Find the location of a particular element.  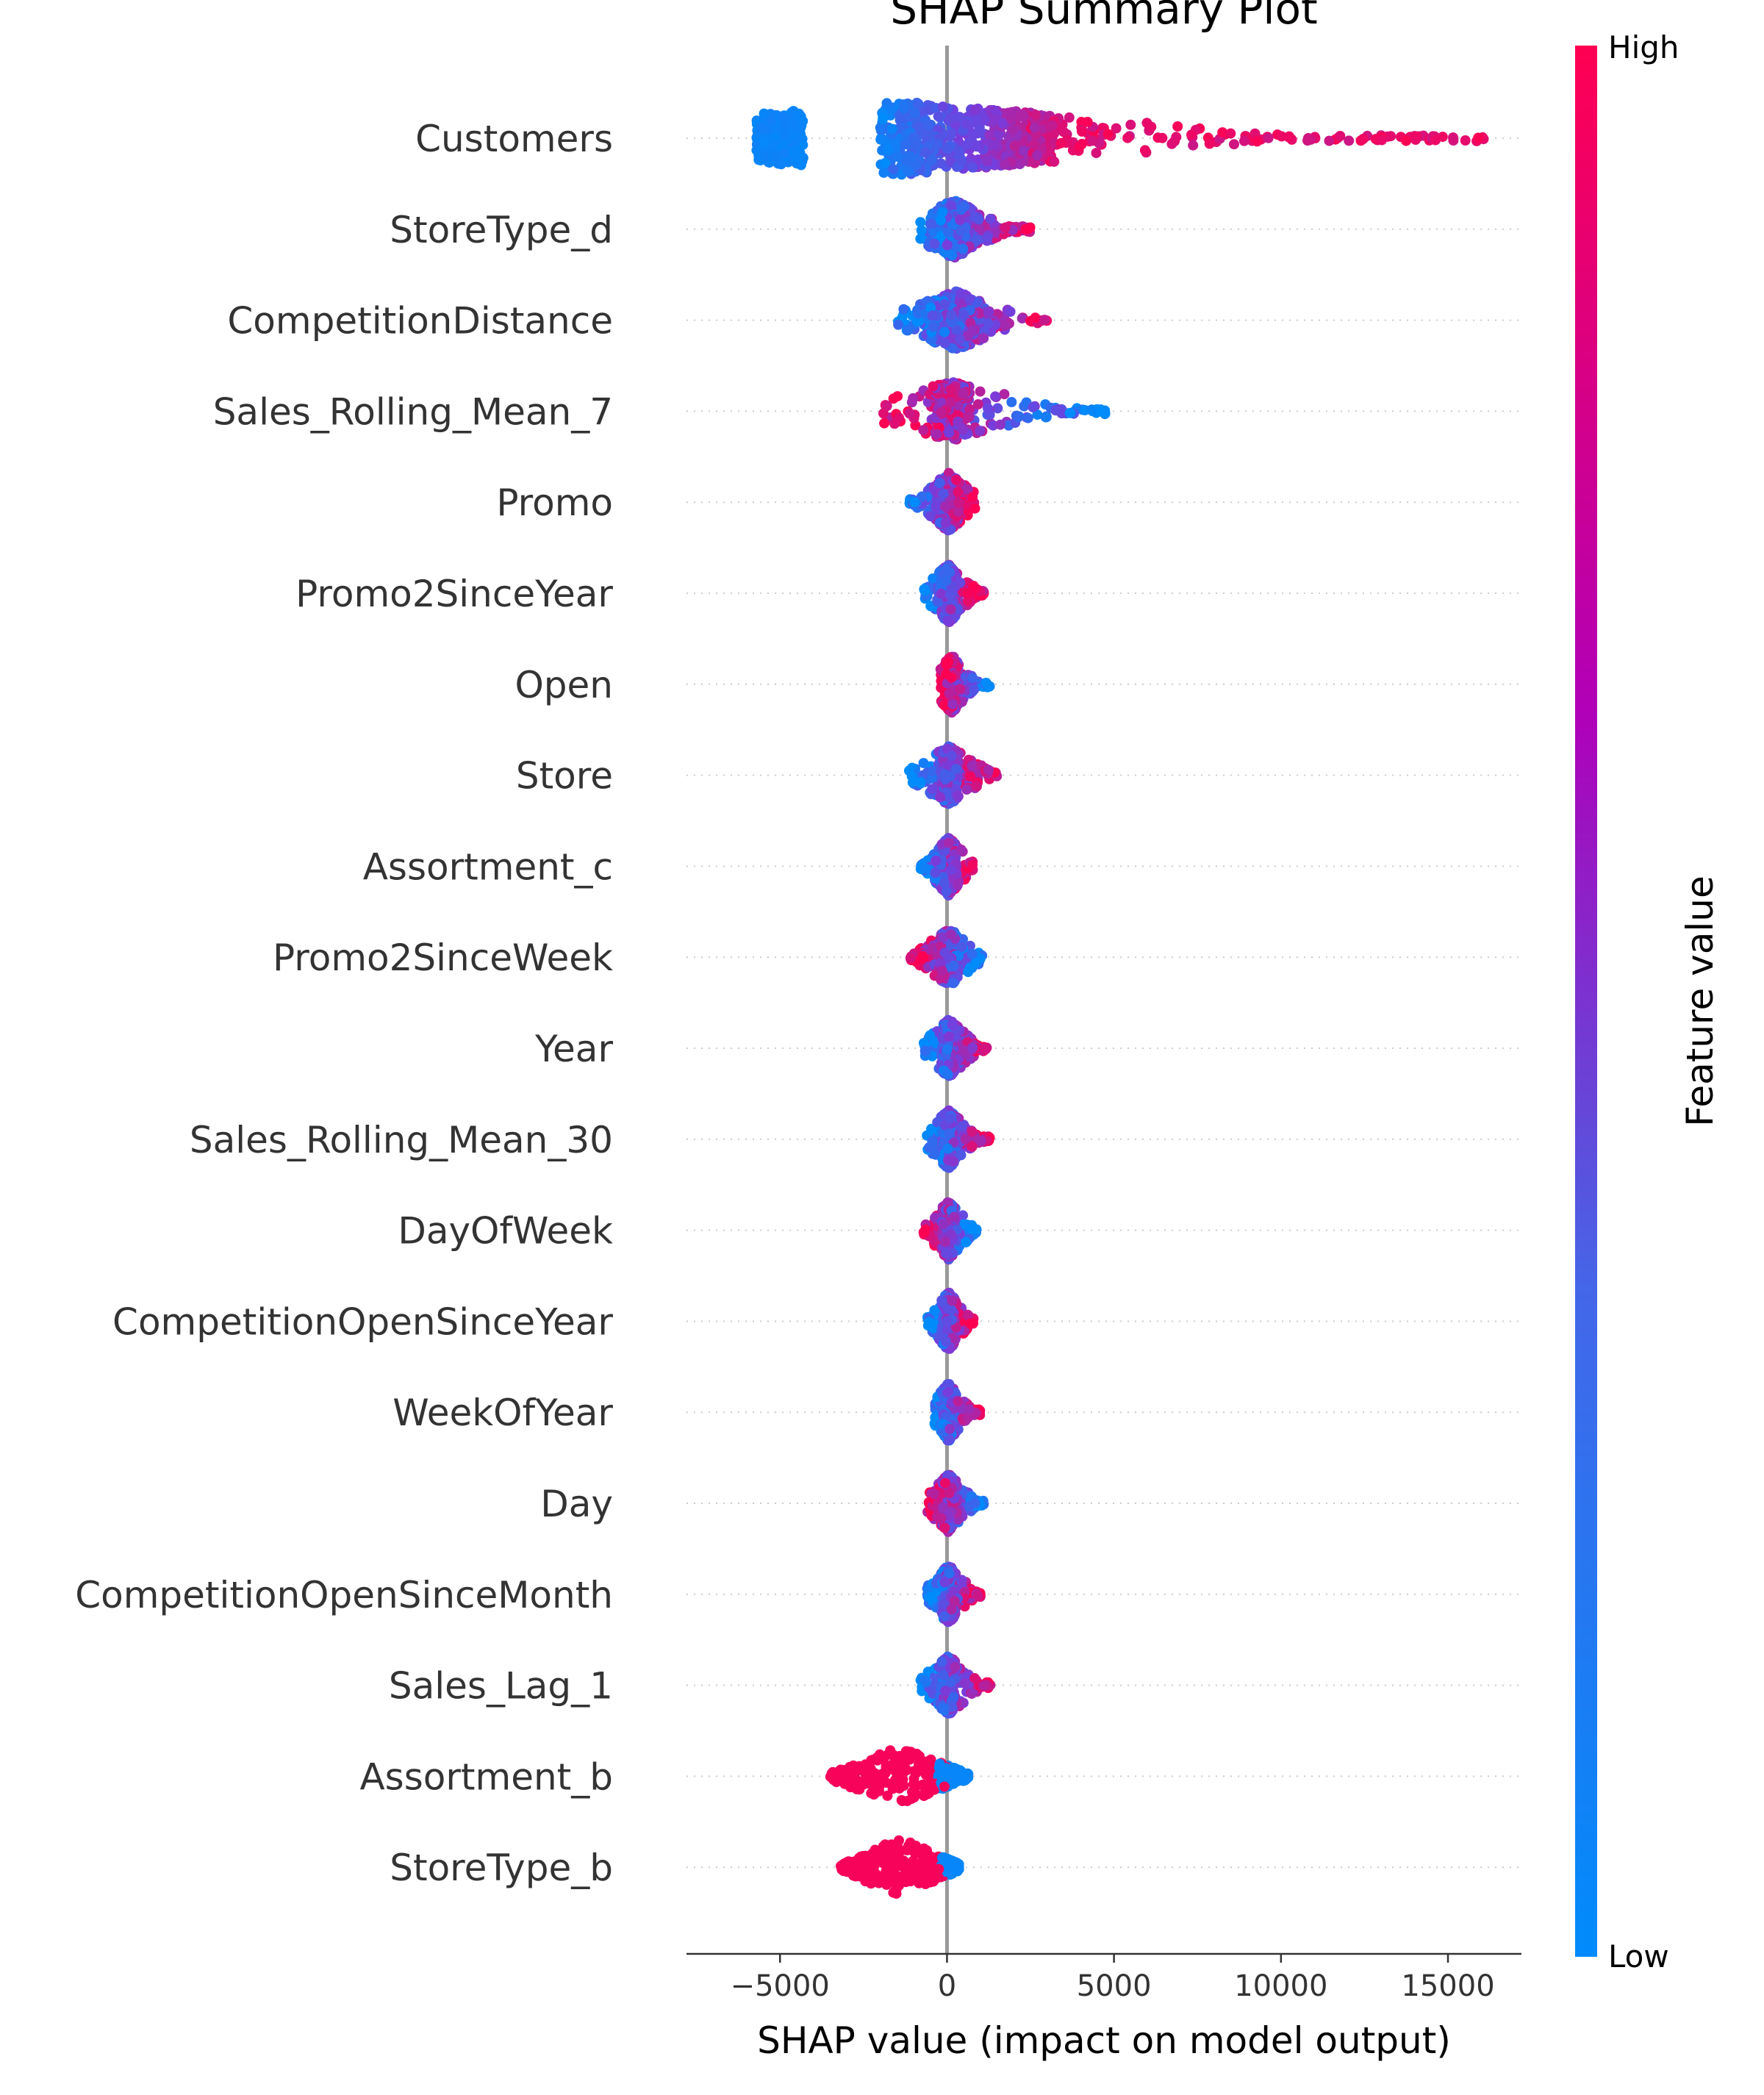

feature-label: Sales_Rolling_Mean_7 is located at coordinates (413, 411).